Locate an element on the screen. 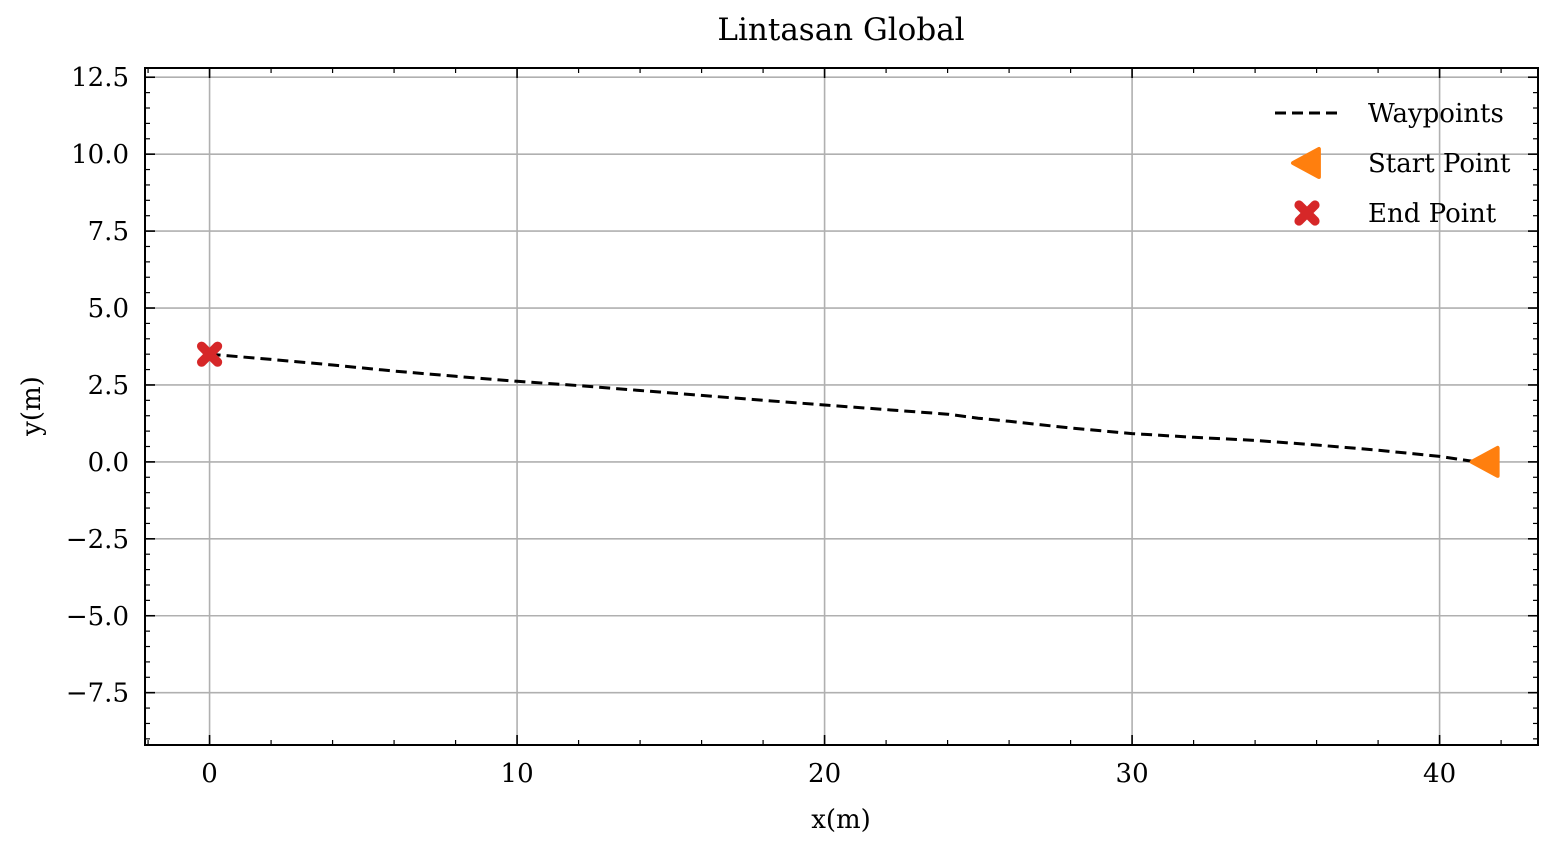 This screenshot has width=1554, height=852. x-tick-labels: 0 10 20 30 40 is located at coordinates (828, 774).